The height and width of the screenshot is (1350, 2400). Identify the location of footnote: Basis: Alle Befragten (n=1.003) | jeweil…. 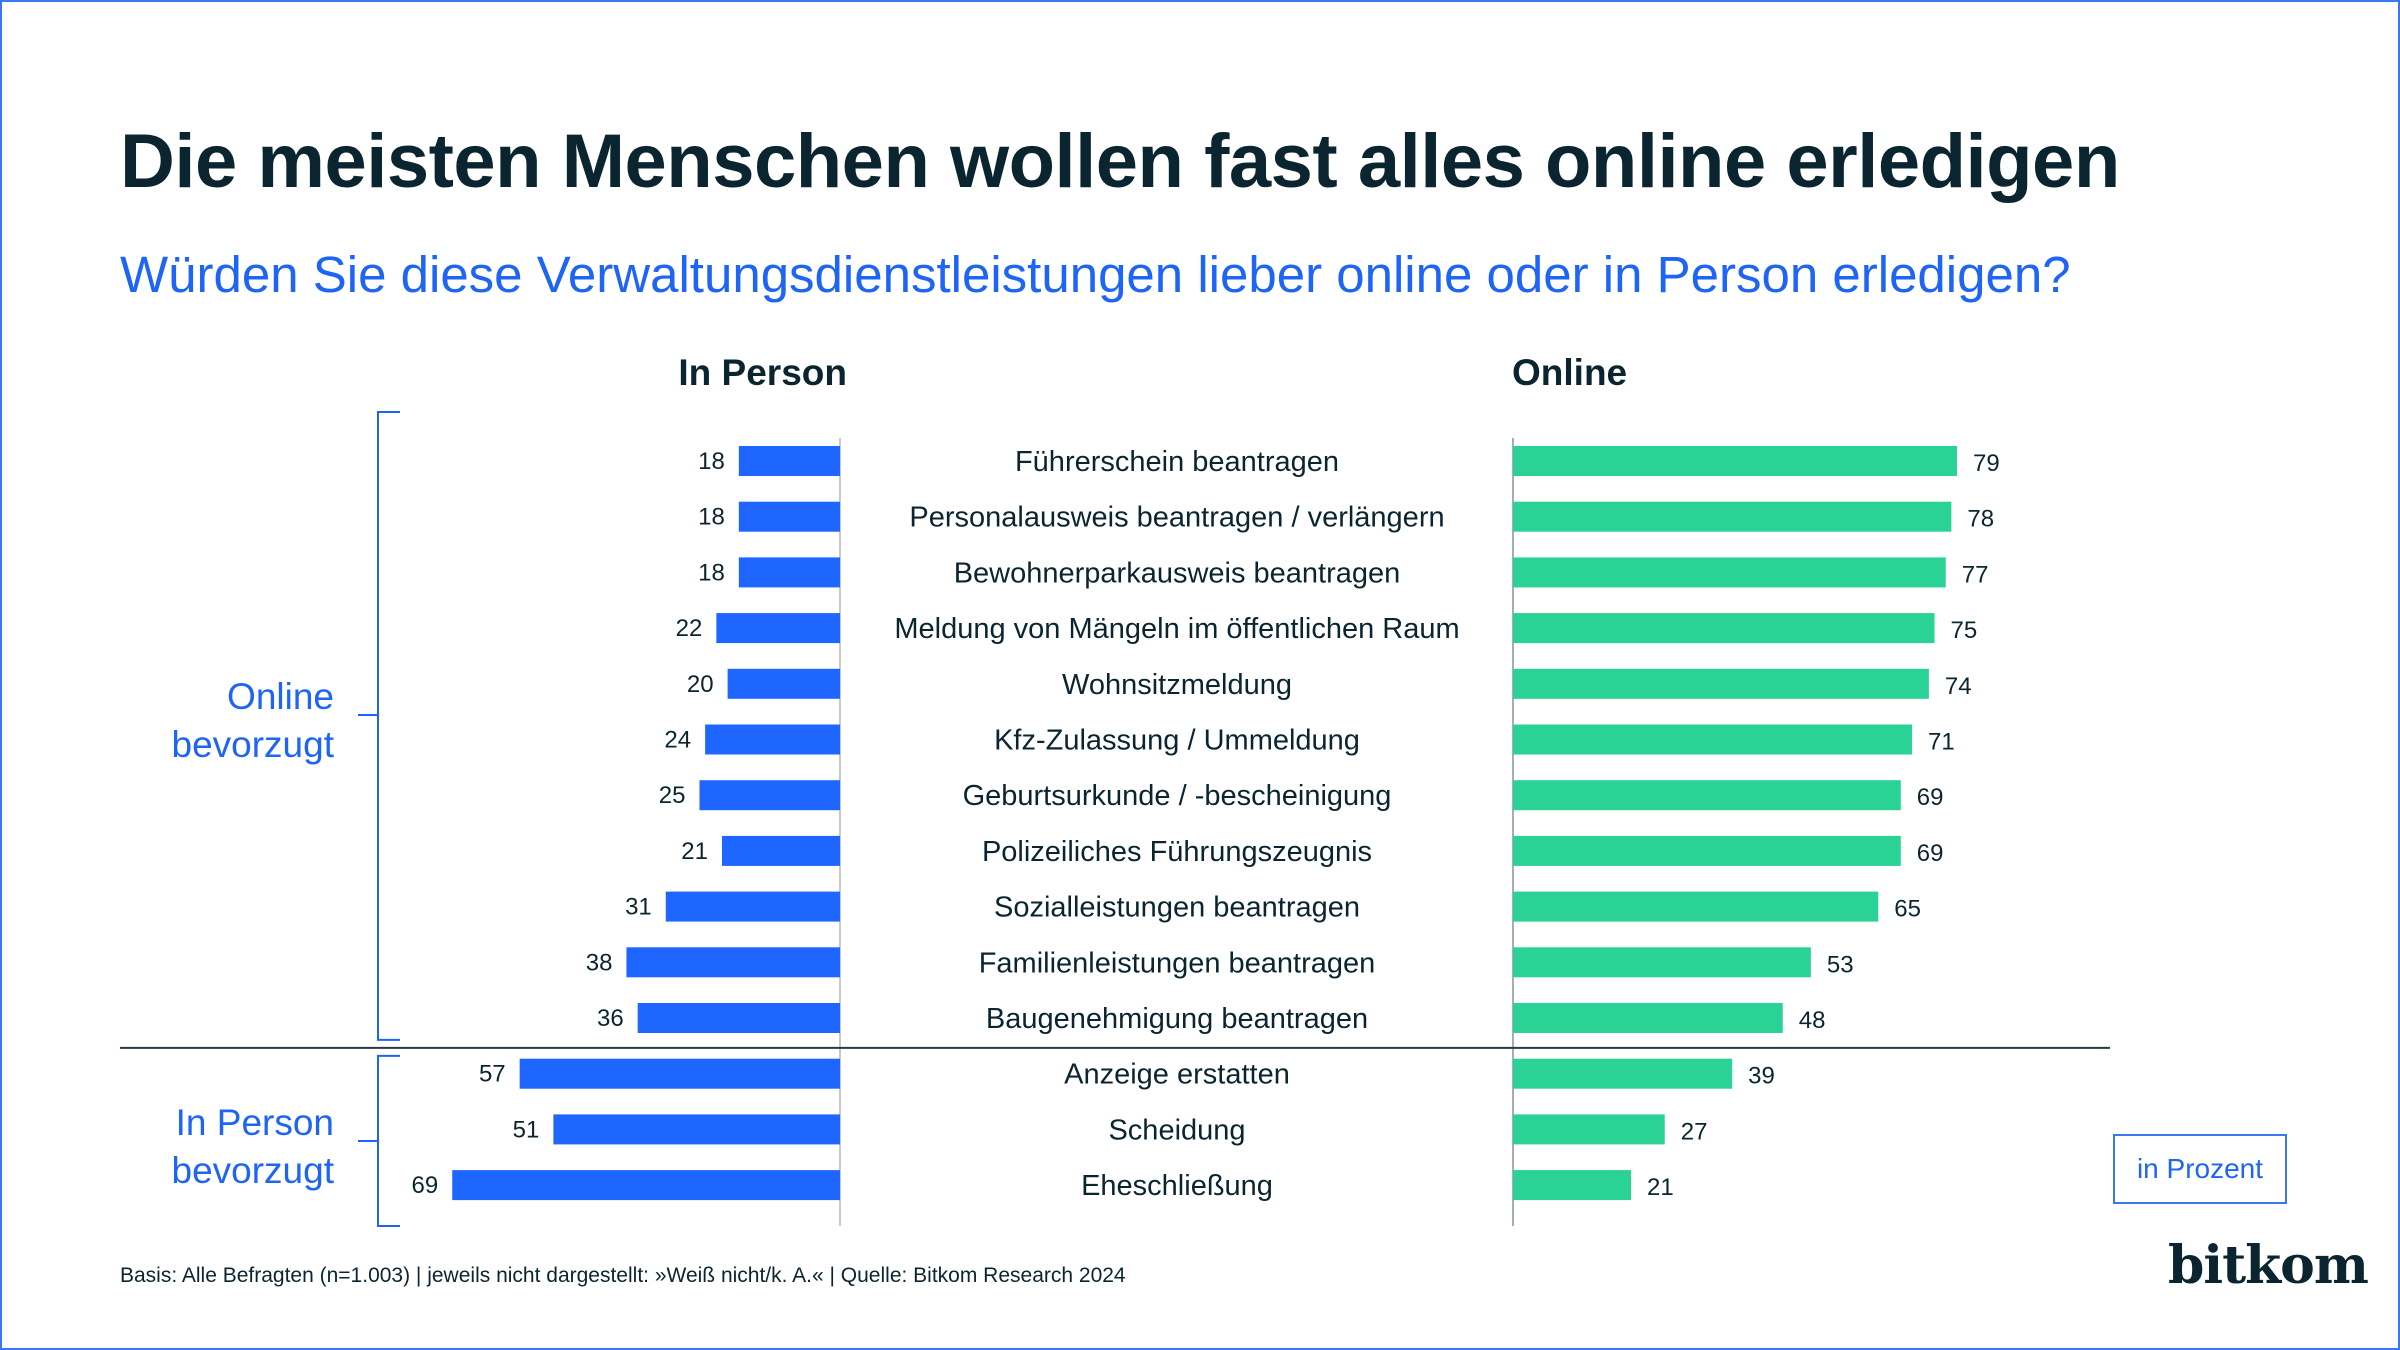
(623, 1275).